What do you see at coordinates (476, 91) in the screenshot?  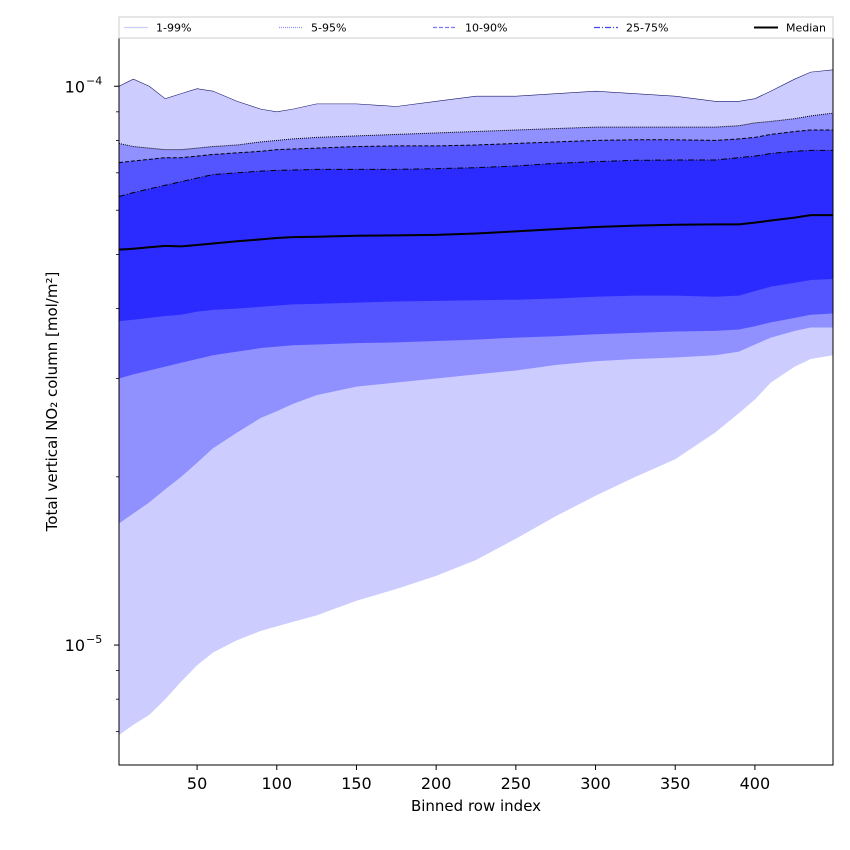 I see `band-edge-upper-1-99%` at bounding box center [476, 91].